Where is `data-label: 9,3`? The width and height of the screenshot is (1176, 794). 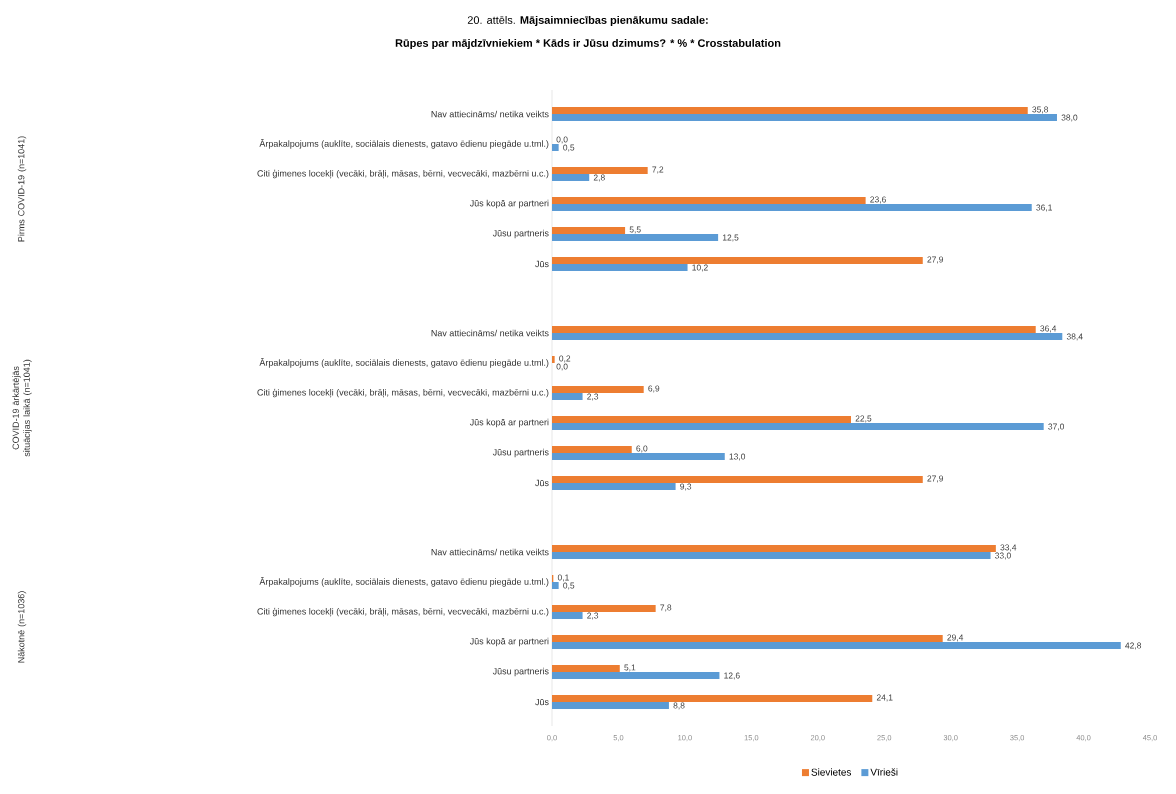 data-label: 9,3 is located at coordinates (686, 487).